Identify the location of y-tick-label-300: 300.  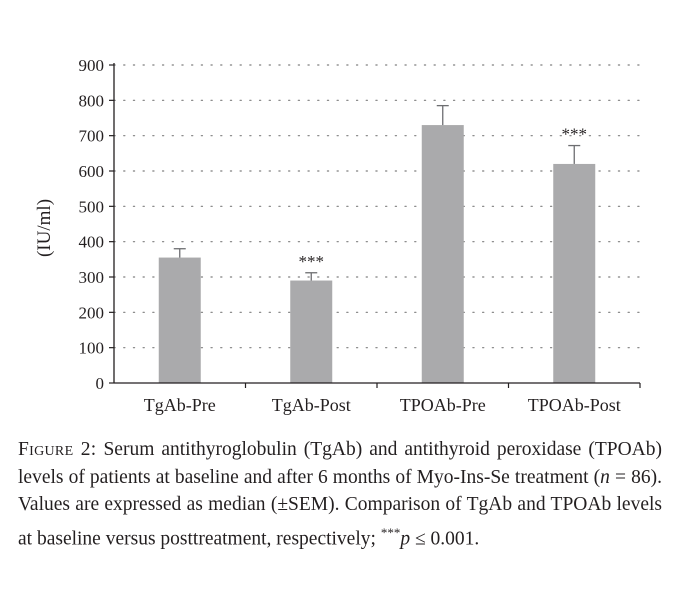
(92, 277).